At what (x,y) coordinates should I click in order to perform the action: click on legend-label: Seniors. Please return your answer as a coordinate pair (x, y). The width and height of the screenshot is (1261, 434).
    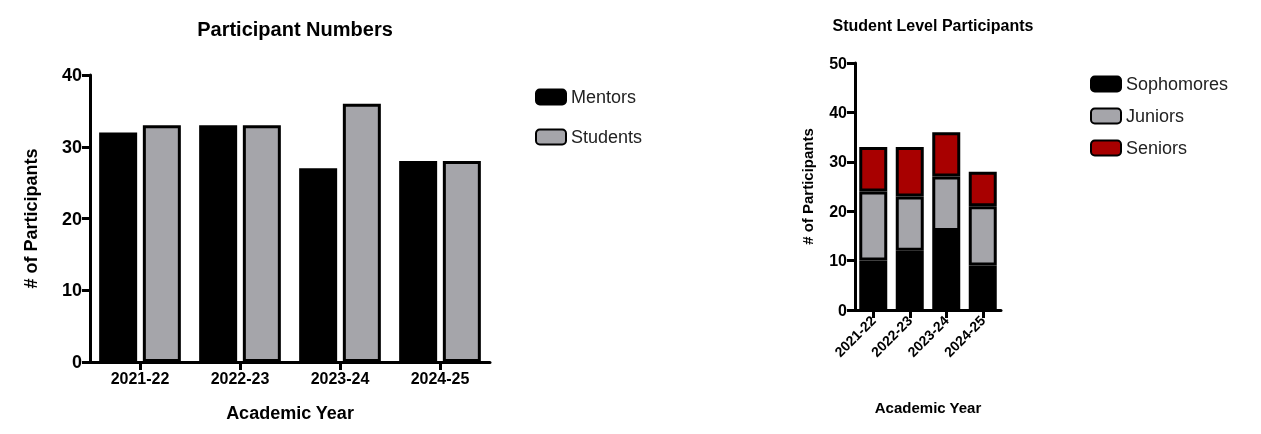
    Looking at the image, I should click on (1157, 148).